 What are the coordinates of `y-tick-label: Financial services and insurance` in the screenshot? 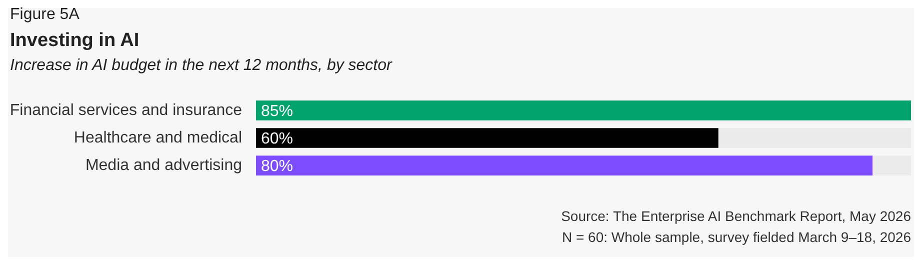 It's located at (126, 110).